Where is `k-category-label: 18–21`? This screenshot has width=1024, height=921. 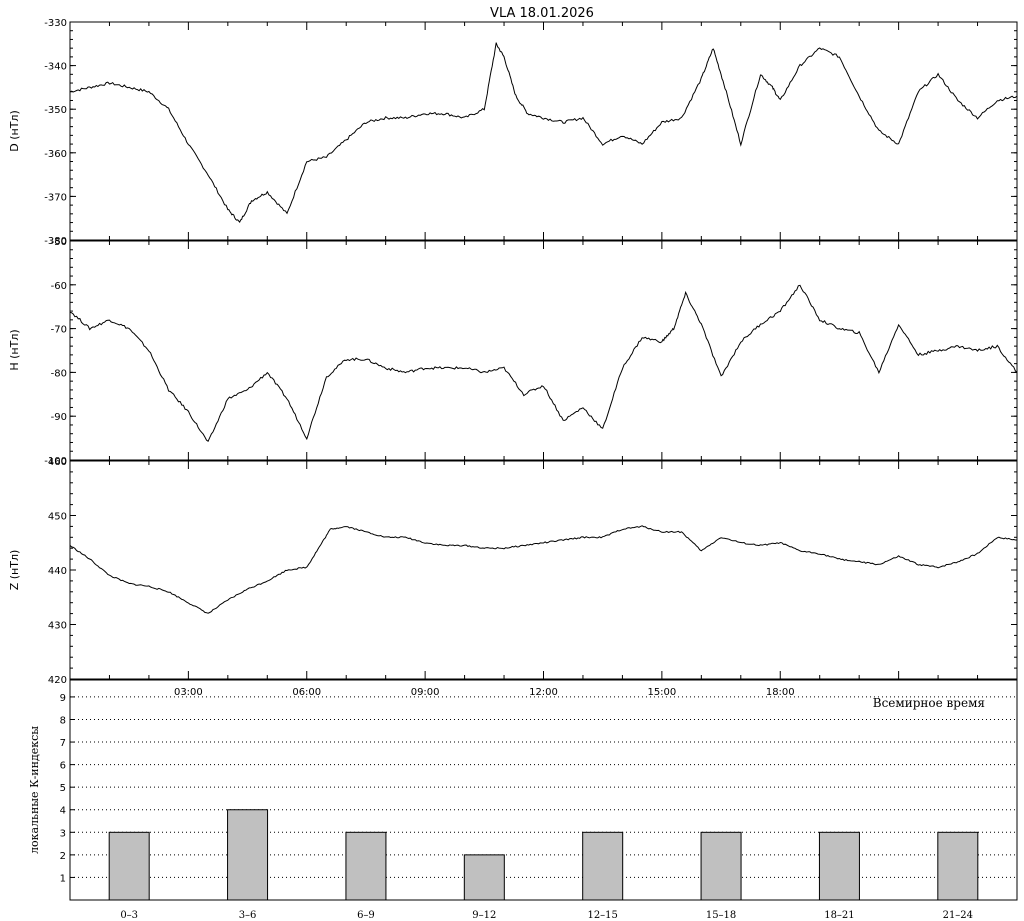
k-category-label: 18–21 is located at coordinates (839, 915).